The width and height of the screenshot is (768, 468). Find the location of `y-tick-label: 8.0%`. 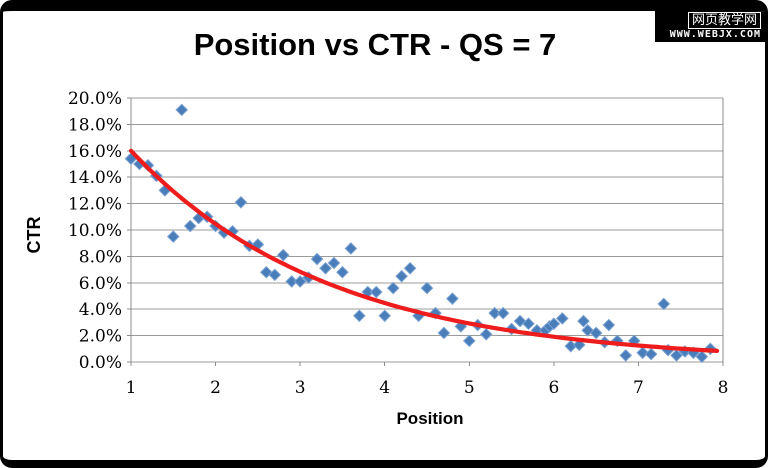

y-tick-label: 8.0% is located at coordinates (100, 257).